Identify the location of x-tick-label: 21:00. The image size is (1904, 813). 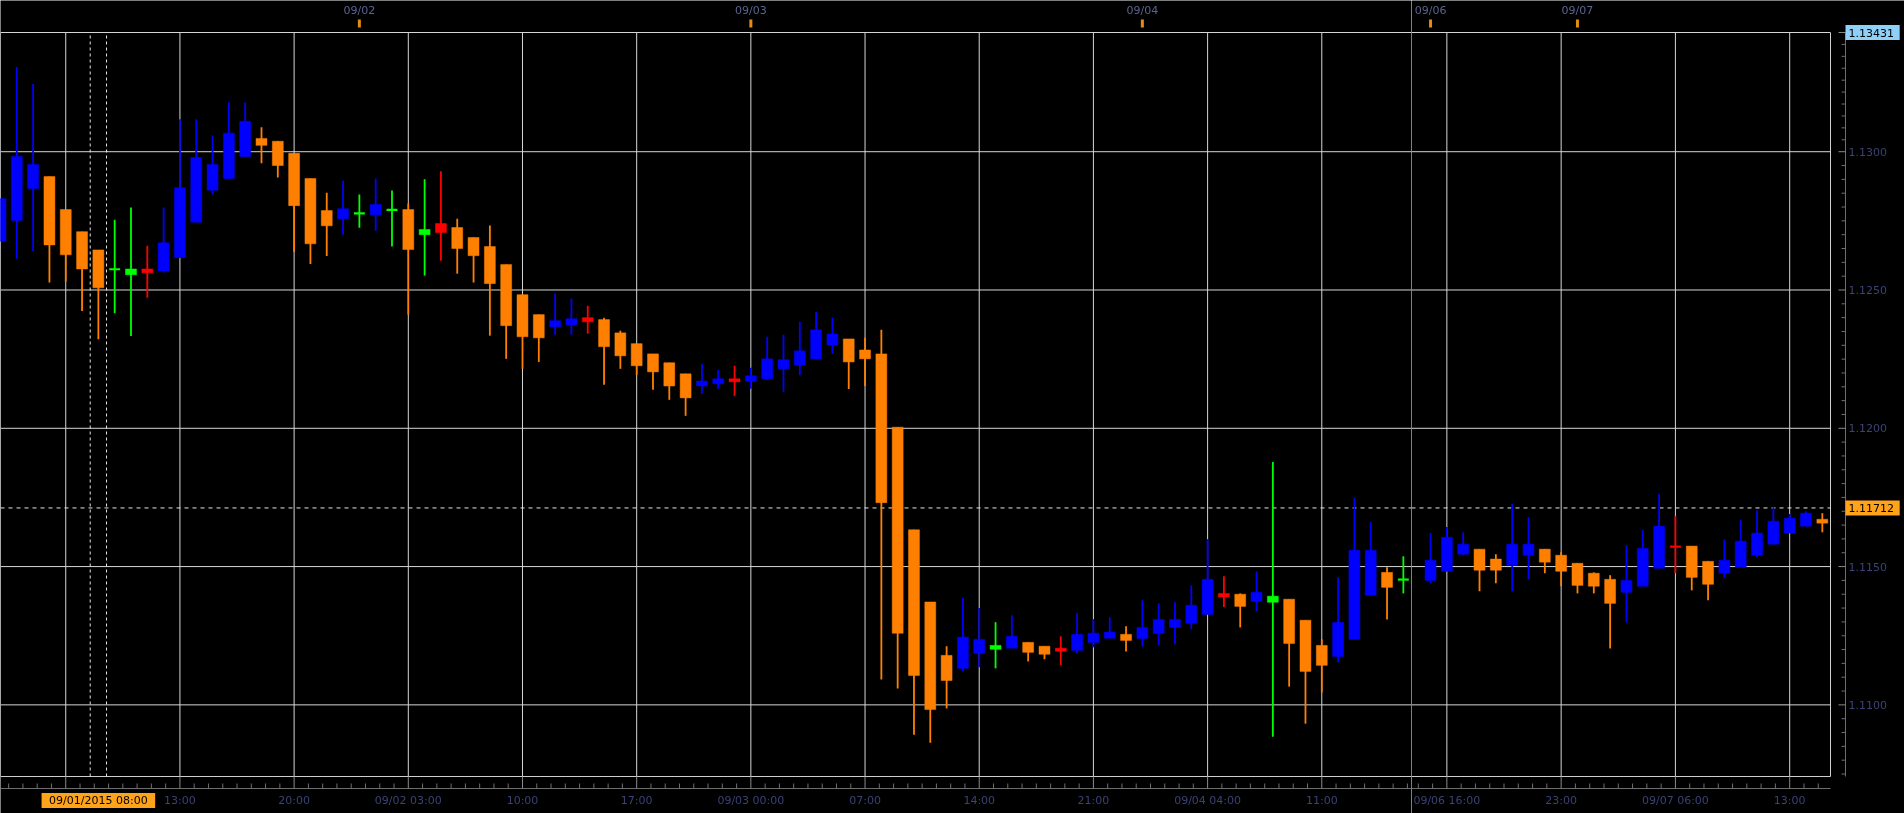
(1093, 800).